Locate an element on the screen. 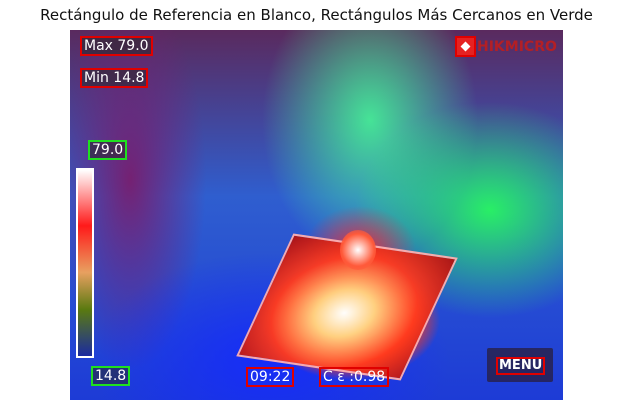 The width and height of the screenshot is (633, 410). menu-button is located at coordinates (520, 365).